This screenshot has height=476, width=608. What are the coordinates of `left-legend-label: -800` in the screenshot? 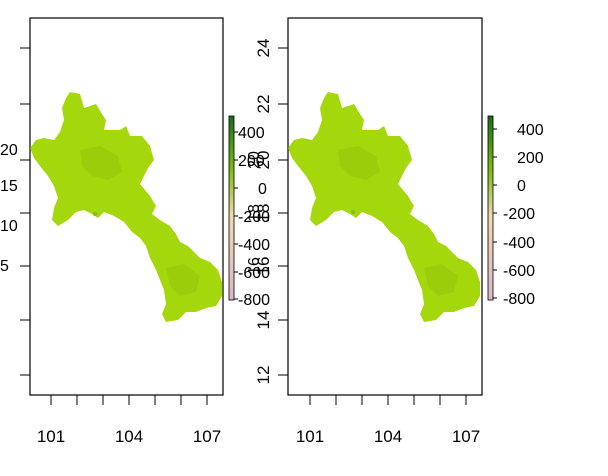 It's located at (254, 300).